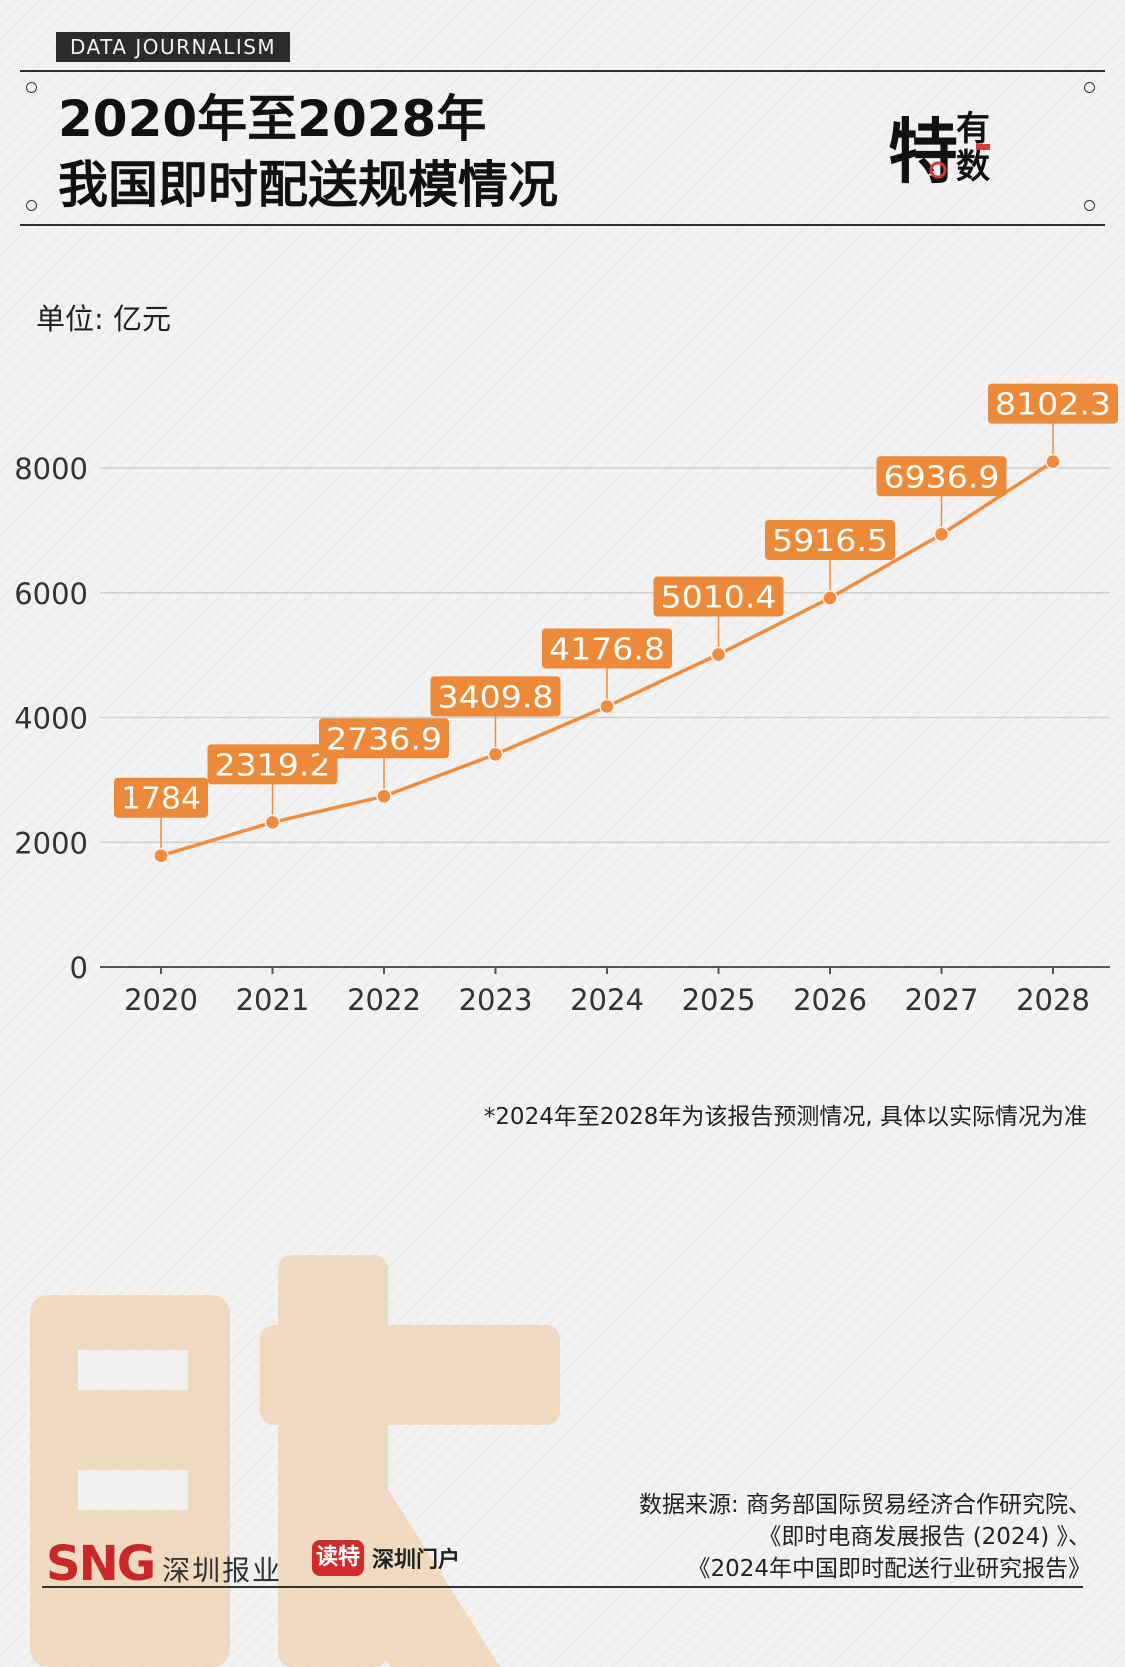  Describe the element at coordinates (103, 319) in the screenshot. I see `unit-label: 单位: 亿元` at that location.